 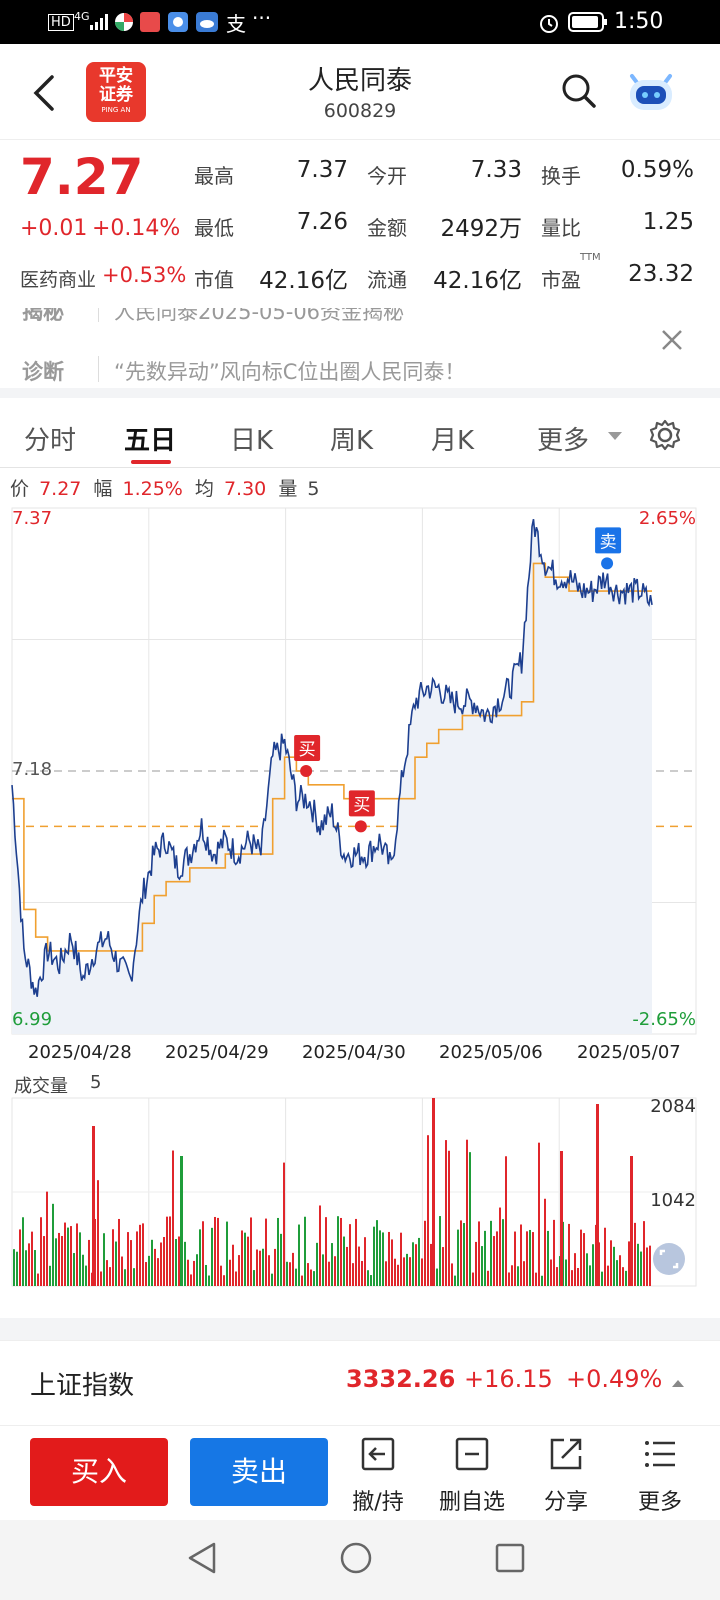 What do you see at coordinates (510, 1558) in the screenshot?
I see `nav-recents-icon` at bounding box center [510, 1558].